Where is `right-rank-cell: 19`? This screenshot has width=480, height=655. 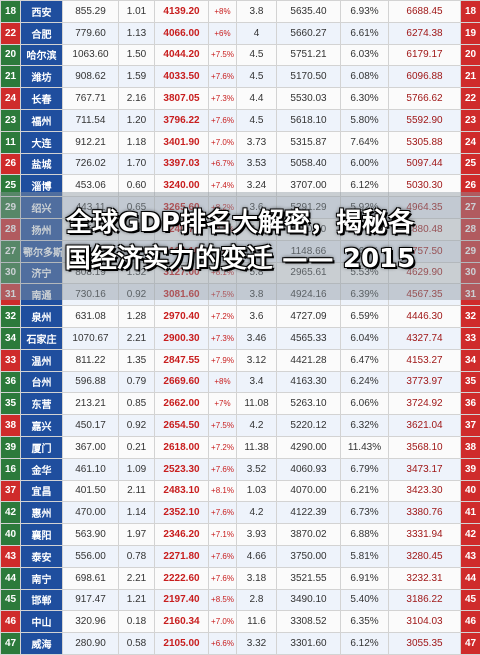 right-rank-cell: 19 is located at coordinates (470, 33).